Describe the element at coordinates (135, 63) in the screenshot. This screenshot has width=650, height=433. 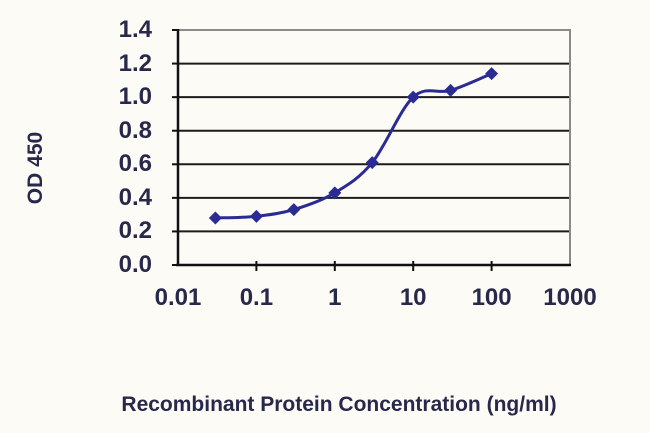
I see `y-tick-label: 1.2` at that location.